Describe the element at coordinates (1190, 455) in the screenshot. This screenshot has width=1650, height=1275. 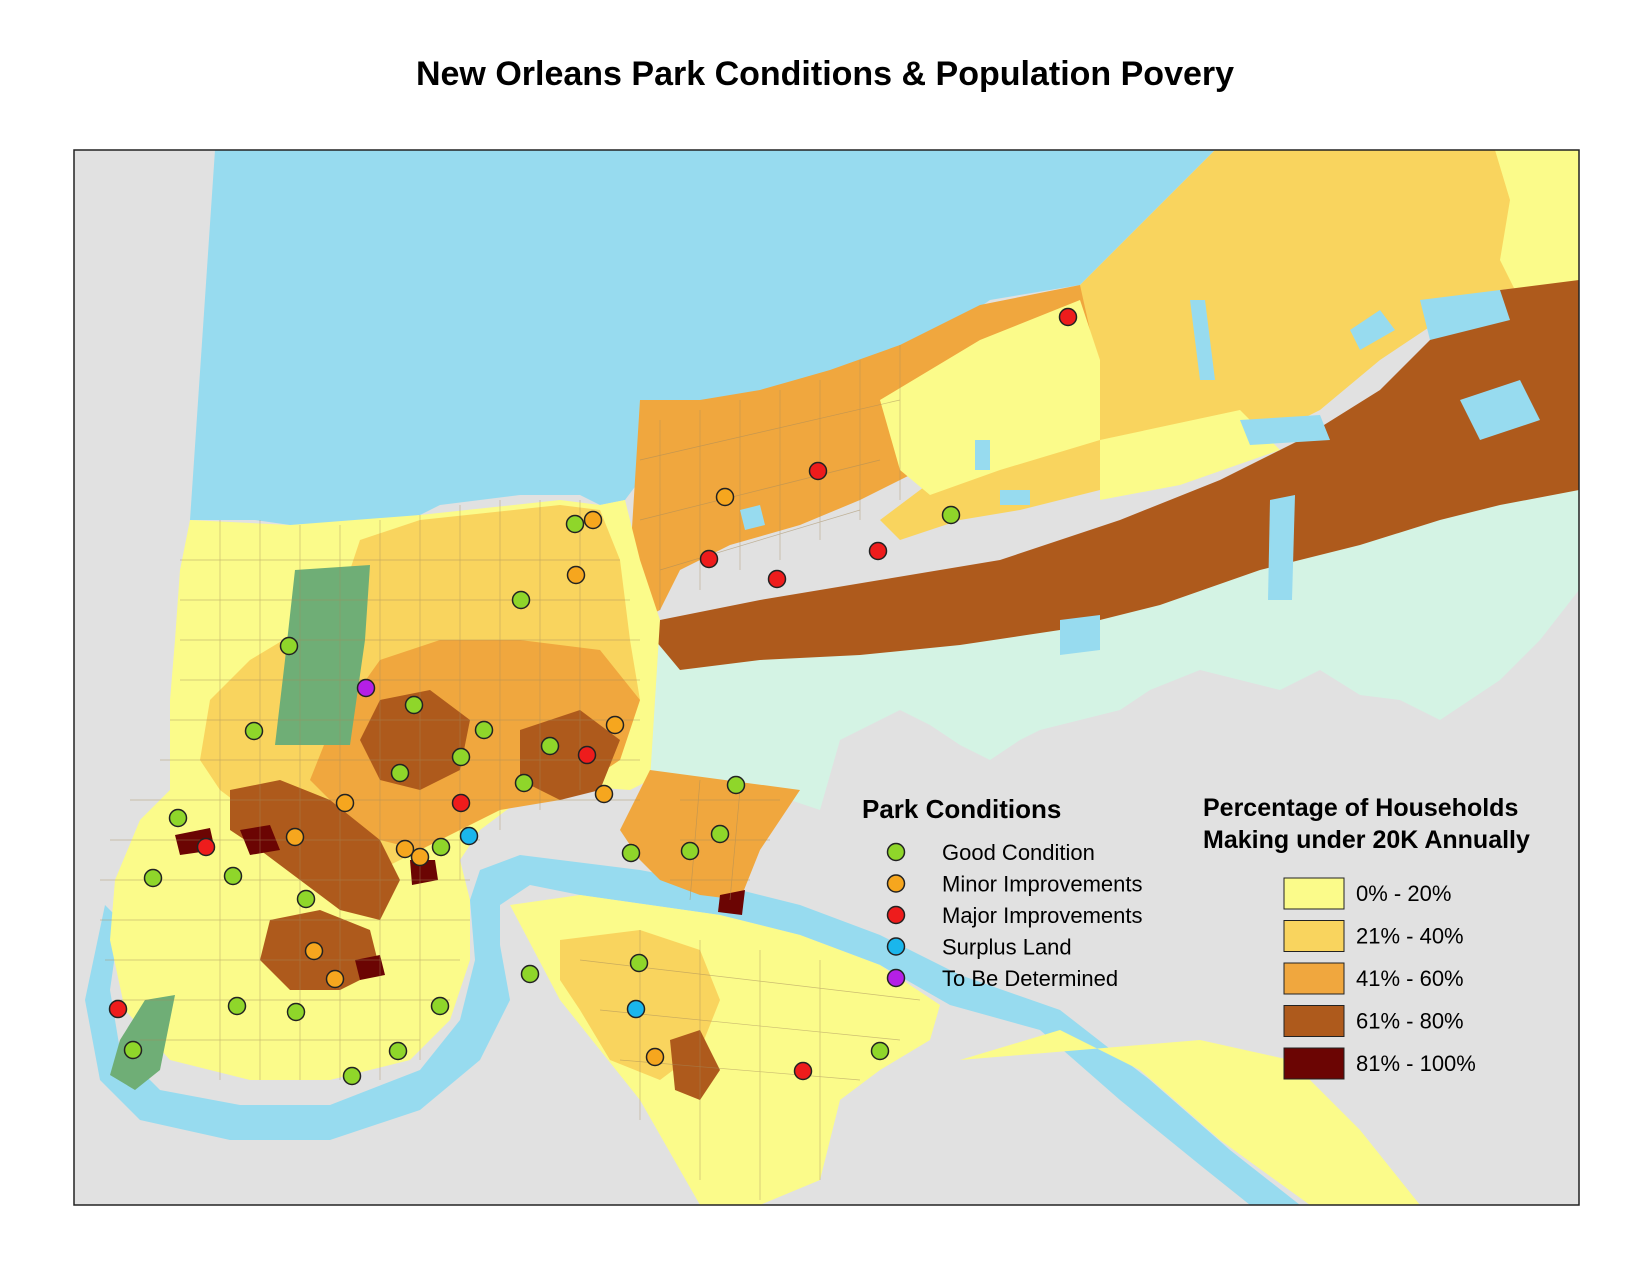
I see `east-mid-strip` at that location.